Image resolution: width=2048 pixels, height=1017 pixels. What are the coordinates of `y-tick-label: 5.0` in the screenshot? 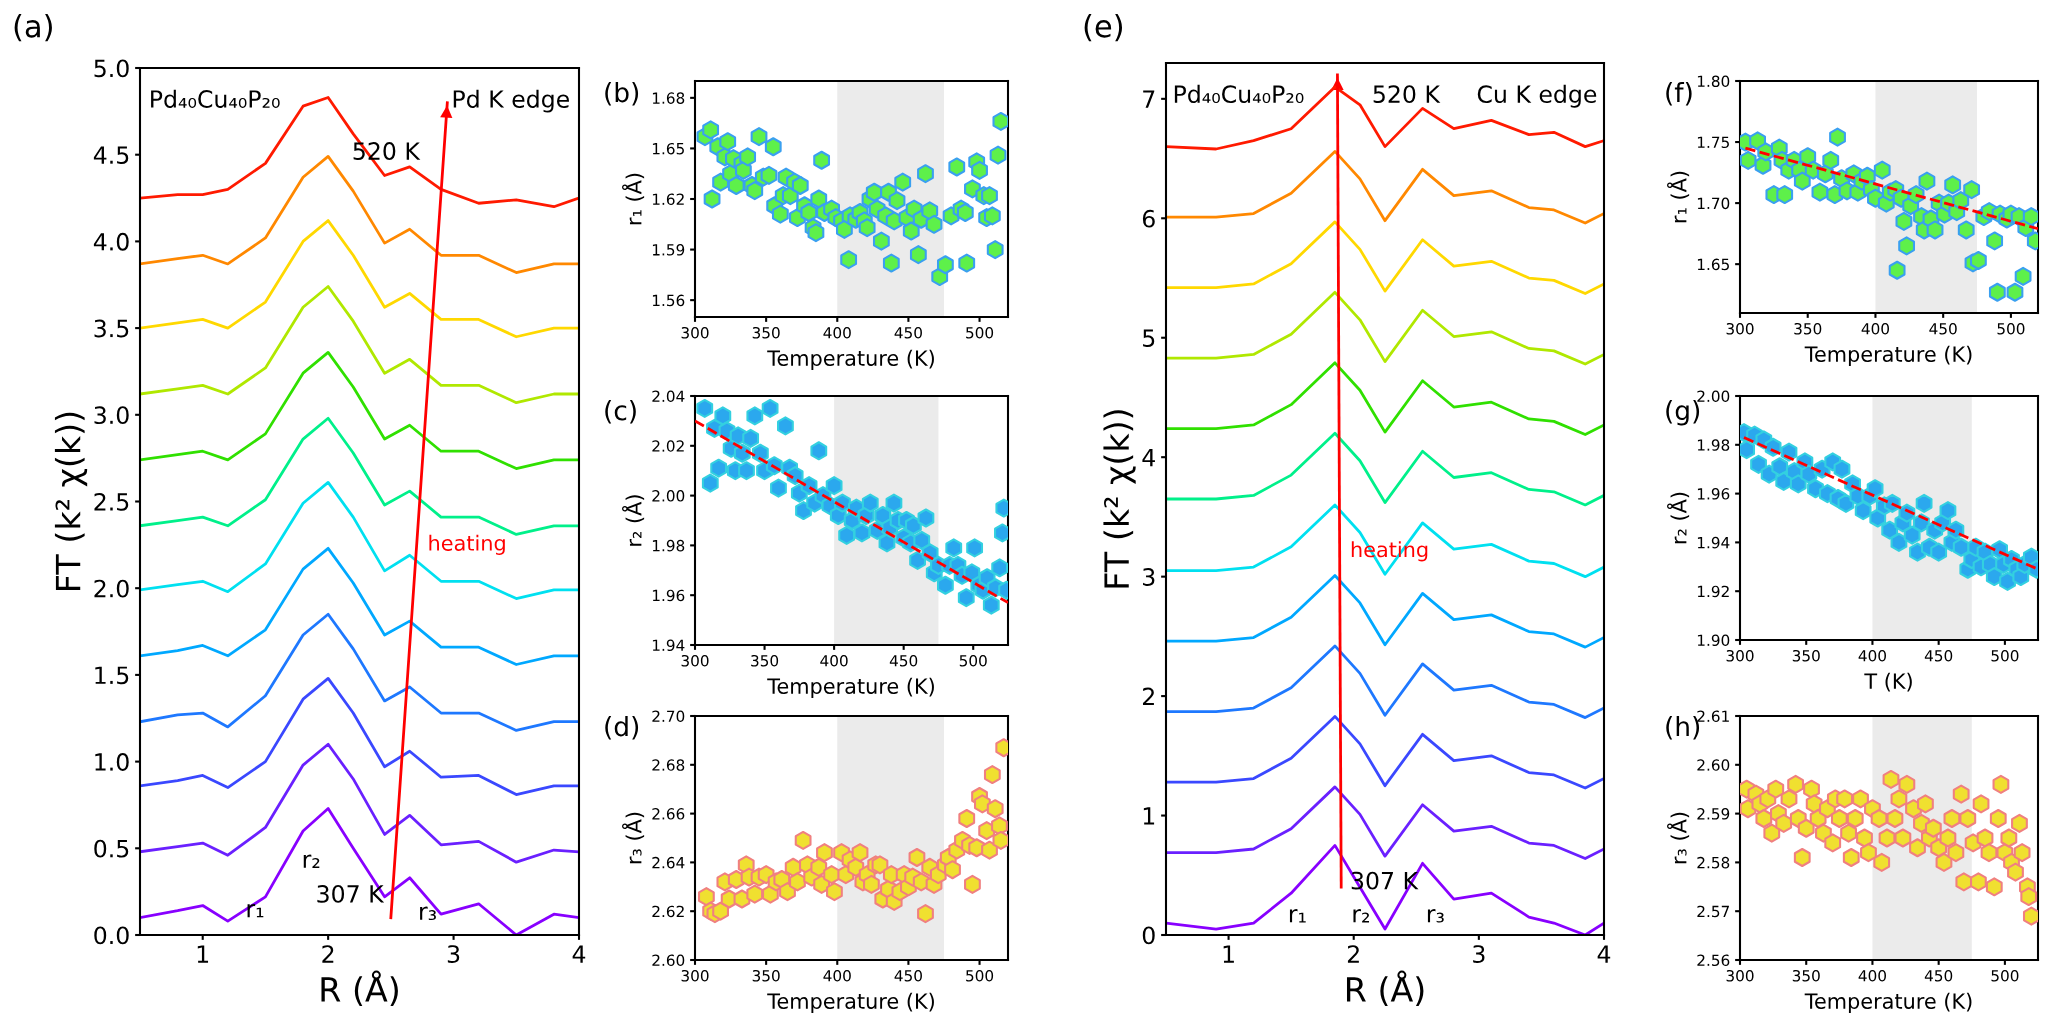 It's located at (111, 68).